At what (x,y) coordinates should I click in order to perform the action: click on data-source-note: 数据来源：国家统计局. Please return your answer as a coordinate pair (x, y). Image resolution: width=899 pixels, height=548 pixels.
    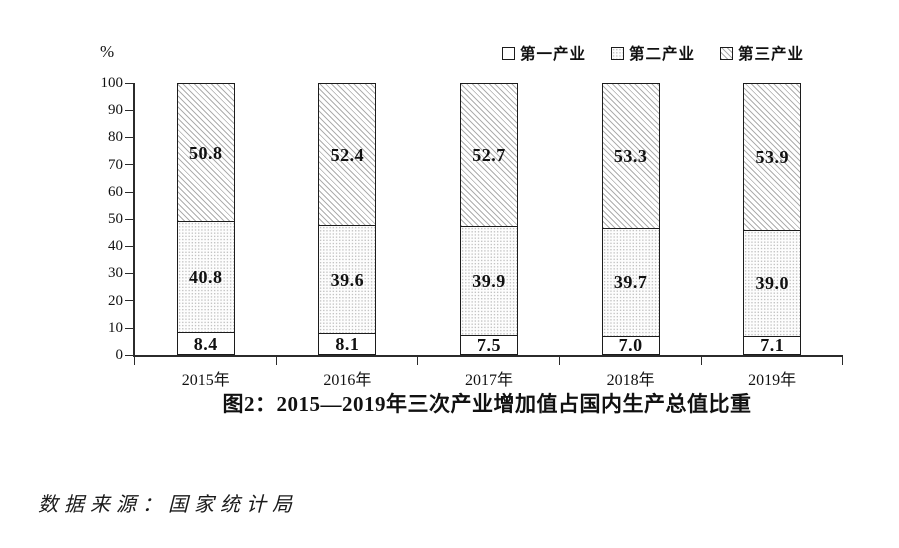
    Looking at the image, I should click on (168, 505).